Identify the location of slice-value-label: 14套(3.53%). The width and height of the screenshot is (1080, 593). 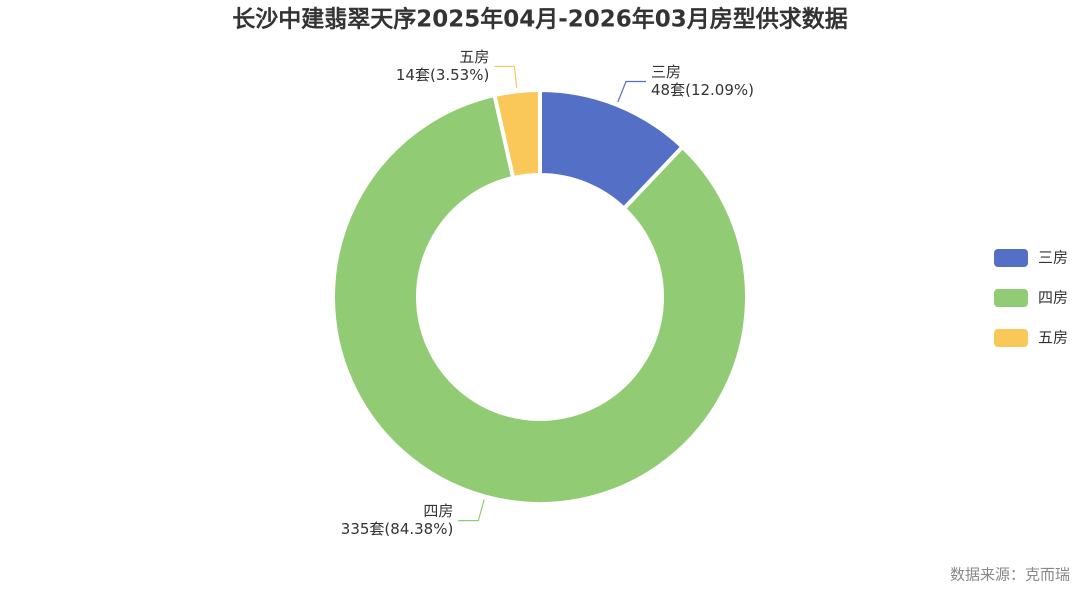
(442, 75).